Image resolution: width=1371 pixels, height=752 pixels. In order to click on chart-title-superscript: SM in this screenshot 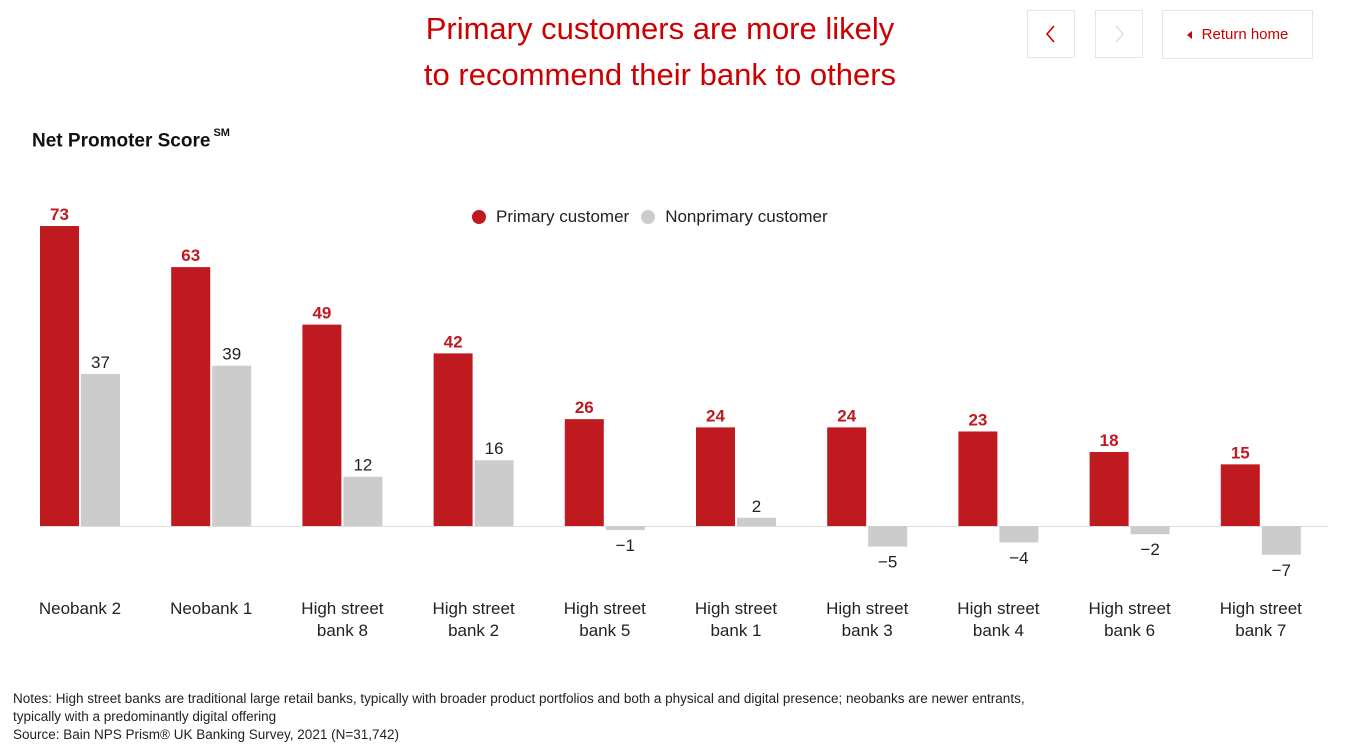, I will do `click(221, 133)`.